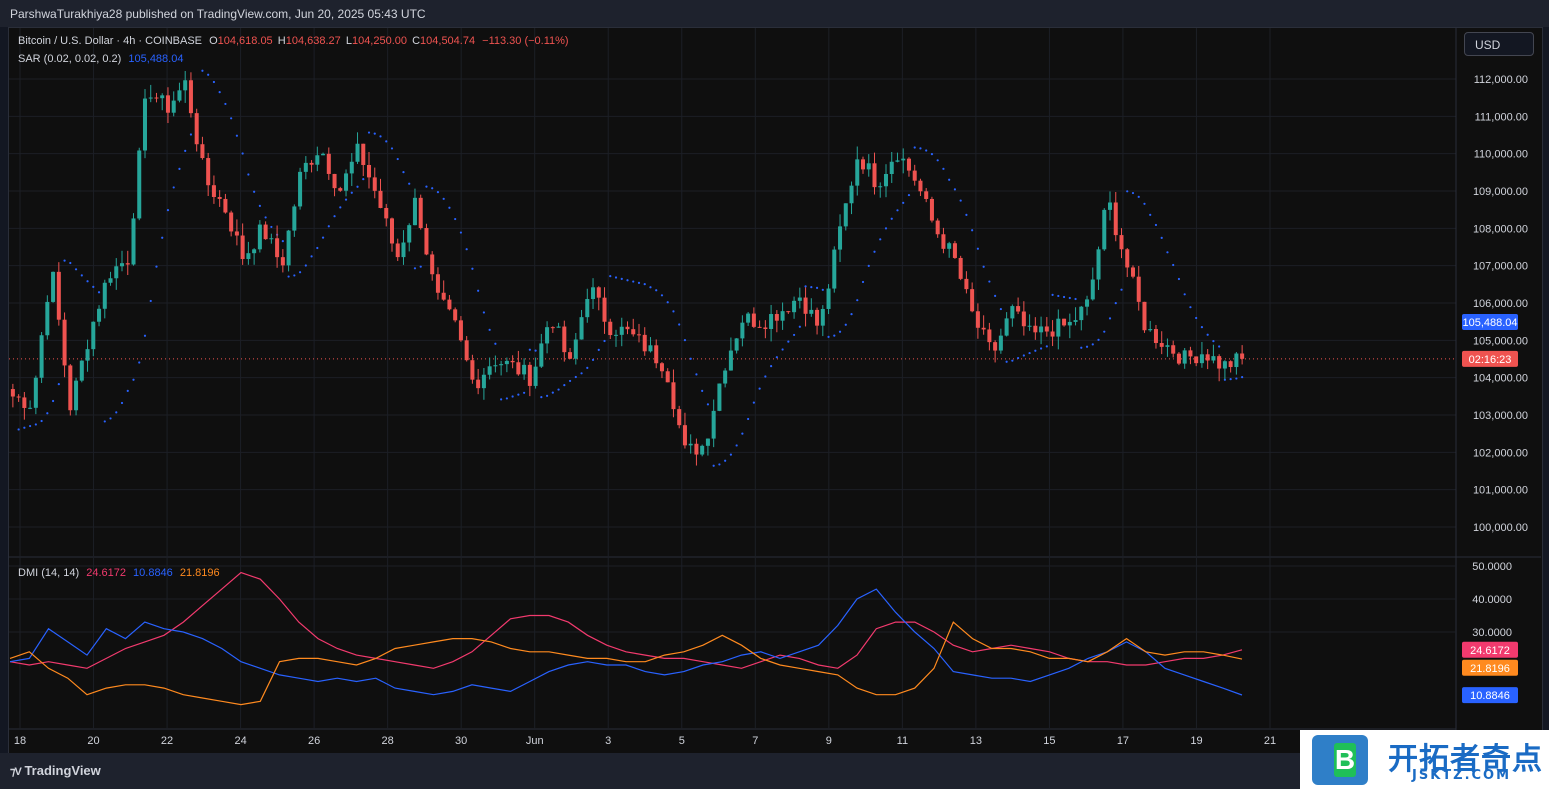 Image resolution: width=1549 pixels, height=789 pixels. I want to click on price-tick-label: 102,000.00, so click(1500, 453).